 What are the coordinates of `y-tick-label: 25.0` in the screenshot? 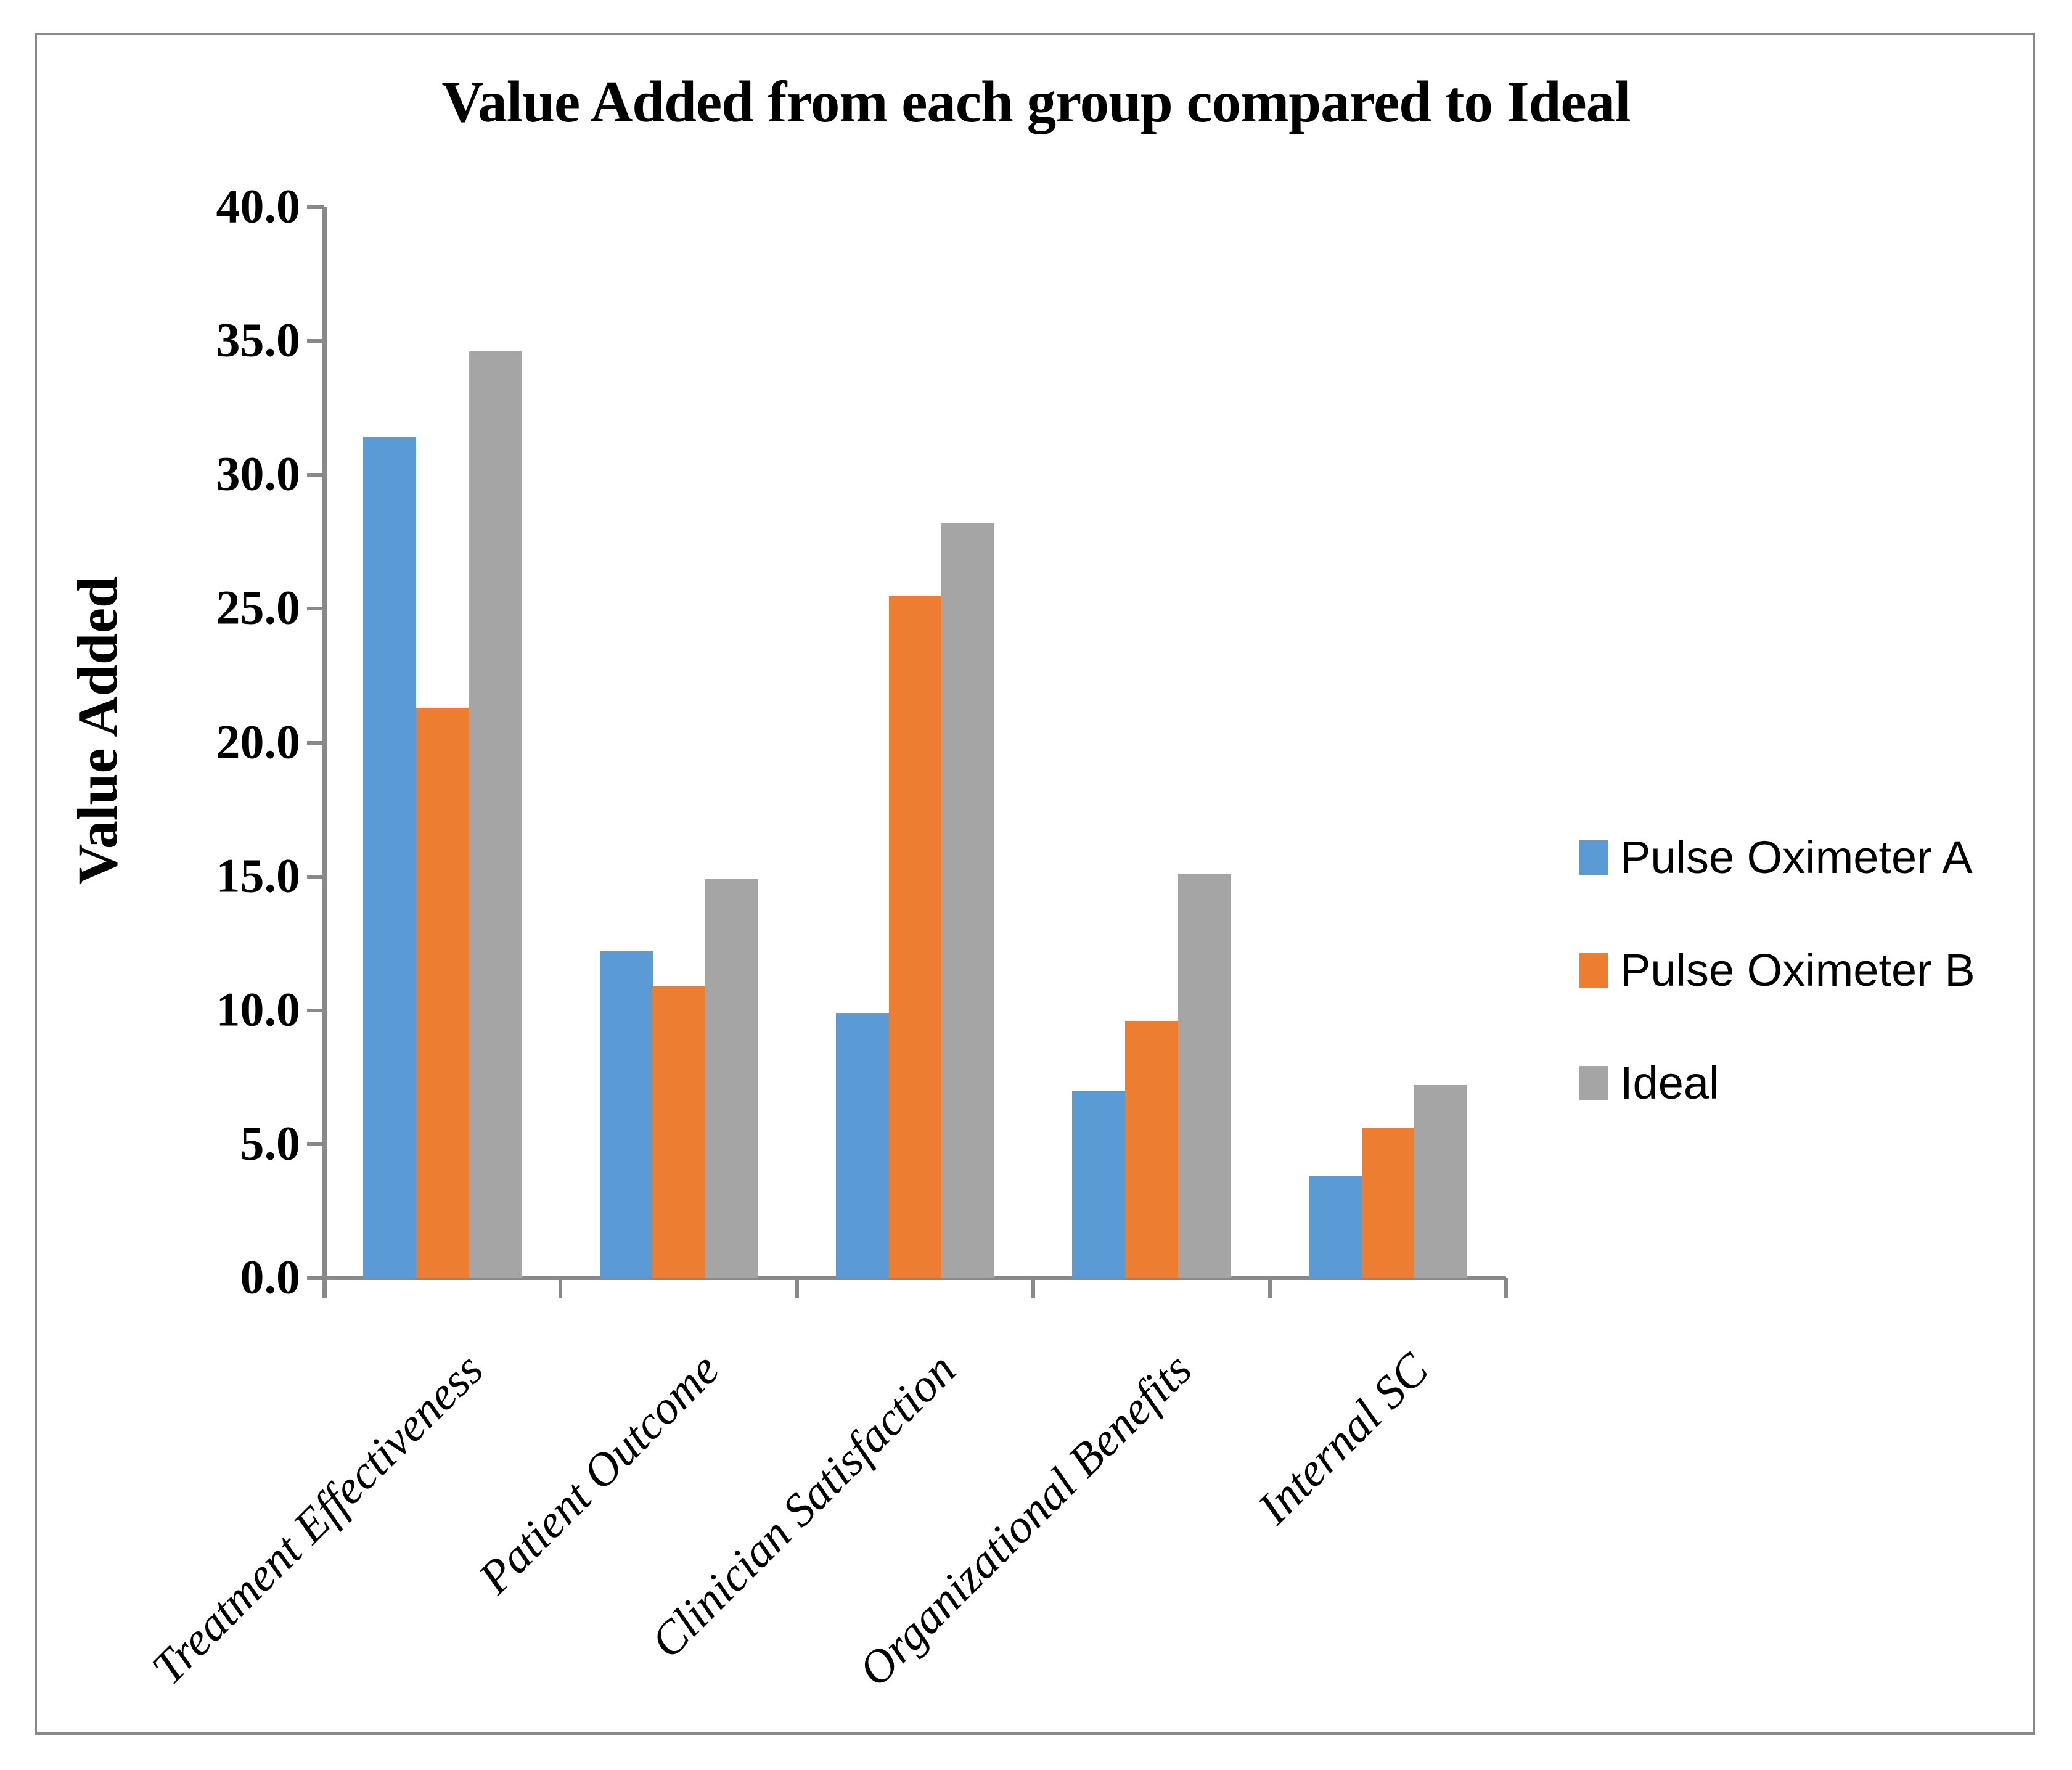 It's located at (258, 607).